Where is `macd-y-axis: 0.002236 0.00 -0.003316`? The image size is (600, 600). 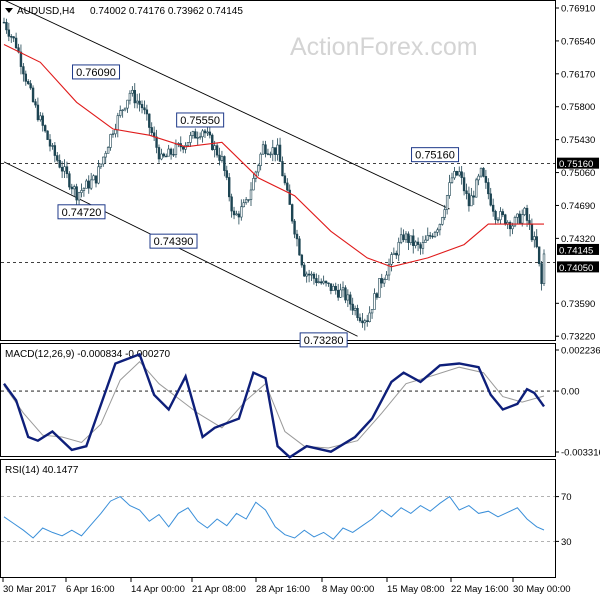
macd-y-axis: 0.002236 0.00 -0.003316 is located at coordinates (577, 402).